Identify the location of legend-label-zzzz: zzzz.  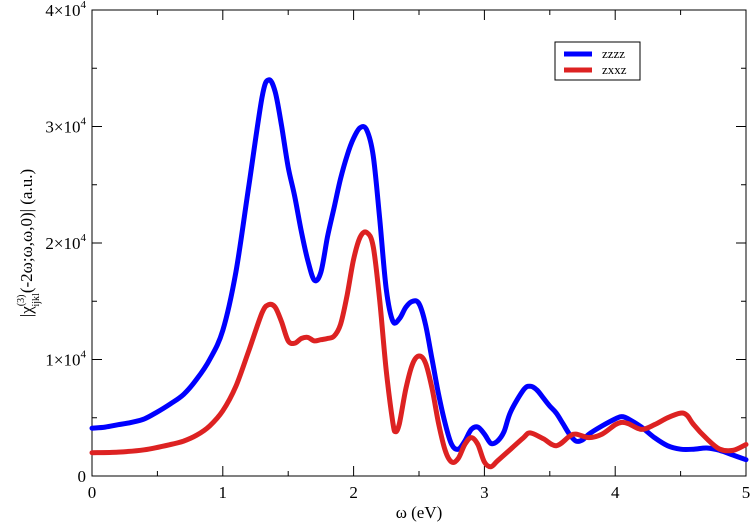
(613, 53).